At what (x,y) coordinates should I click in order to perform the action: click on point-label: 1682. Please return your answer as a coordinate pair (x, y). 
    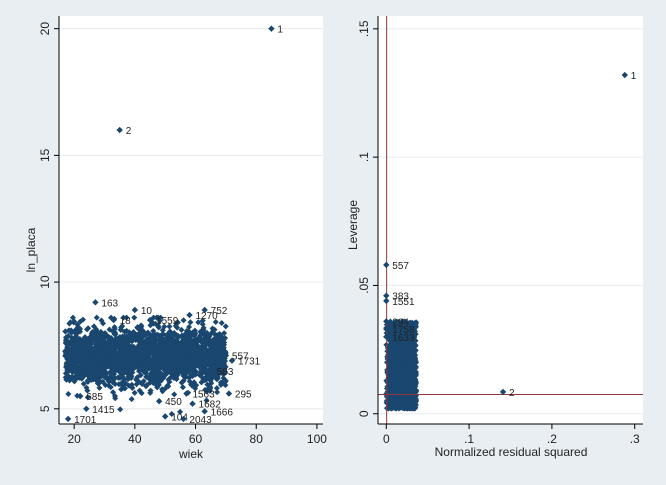
    Looking at the image, I should click on (210, 405).